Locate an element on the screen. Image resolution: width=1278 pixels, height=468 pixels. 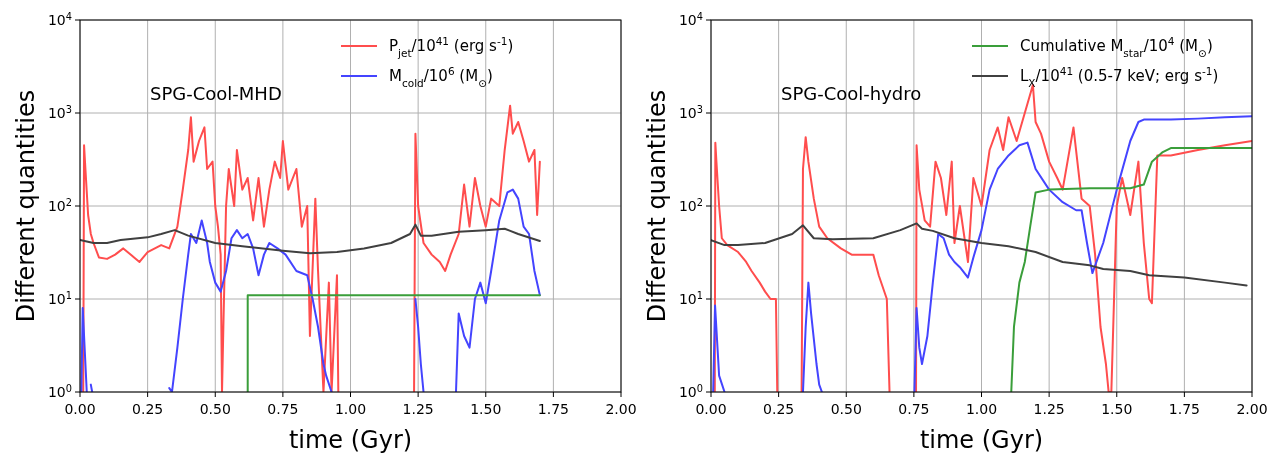
text: SPG-Cool-MHD is located at coordinates (216, 93).